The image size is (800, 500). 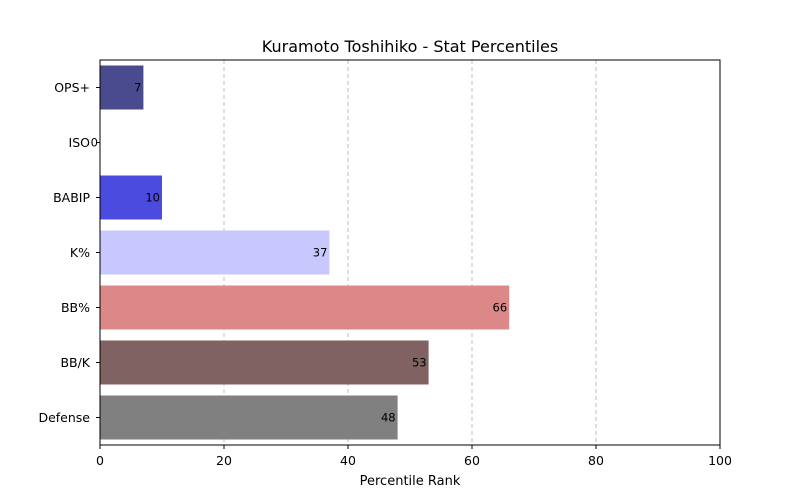 I want to click on data-label: 37, so click(x=320, y=253).